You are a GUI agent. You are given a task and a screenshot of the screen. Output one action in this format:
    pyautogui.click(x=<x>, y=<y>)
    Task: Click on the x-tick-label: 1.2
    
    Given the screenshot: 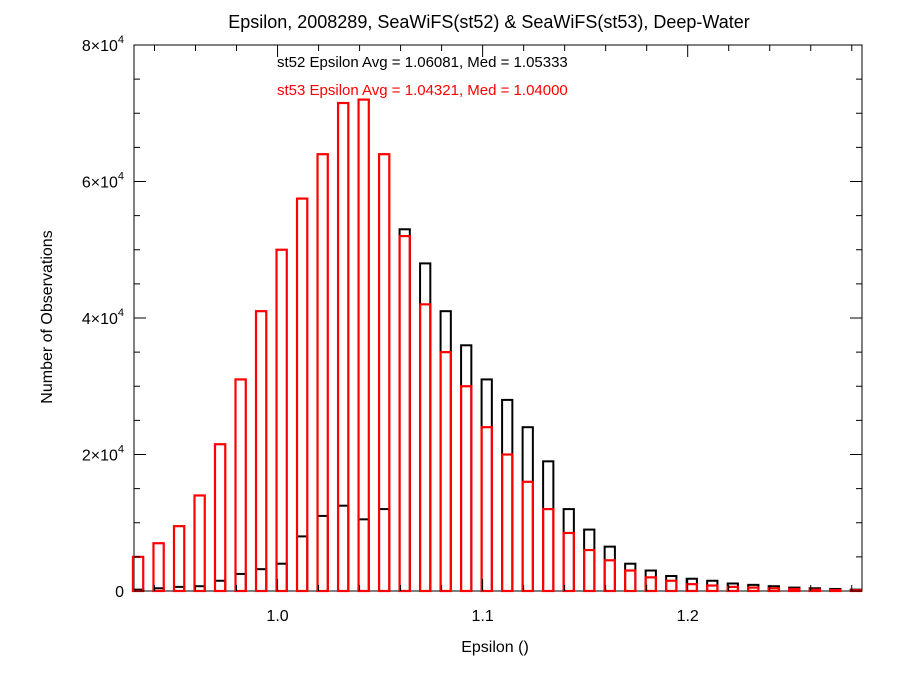 What is the action you would take?
    pyautogui.click(x=688, y=616)
    